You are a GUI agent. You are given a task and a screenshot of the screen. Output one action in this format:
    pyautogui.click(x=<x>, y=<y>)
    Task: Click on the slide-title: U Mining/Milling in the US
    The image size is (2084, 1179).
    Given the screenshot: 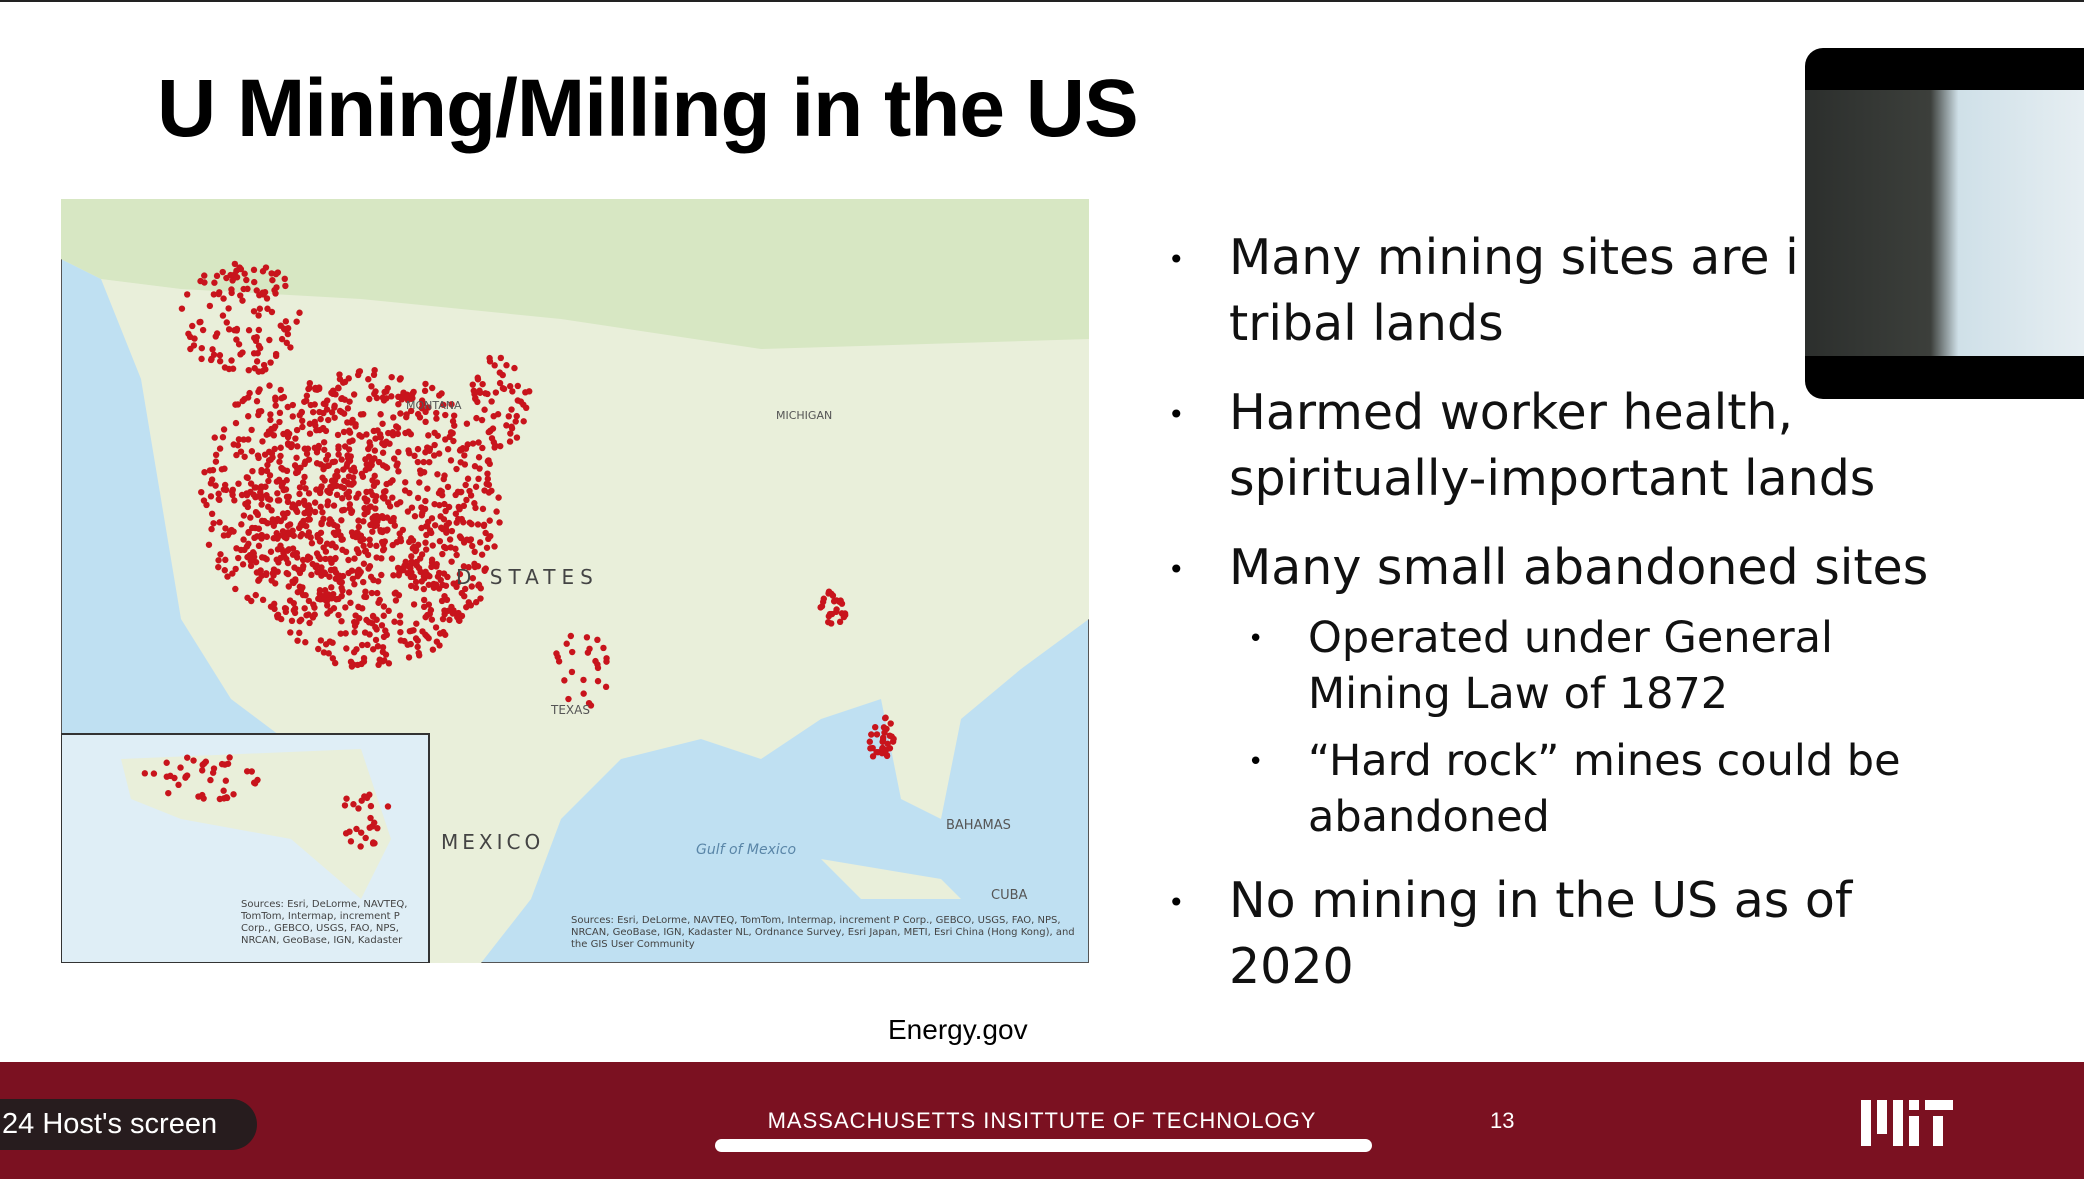 What is the action you would take?
    pyautogui.click(x=648, y=108)
    